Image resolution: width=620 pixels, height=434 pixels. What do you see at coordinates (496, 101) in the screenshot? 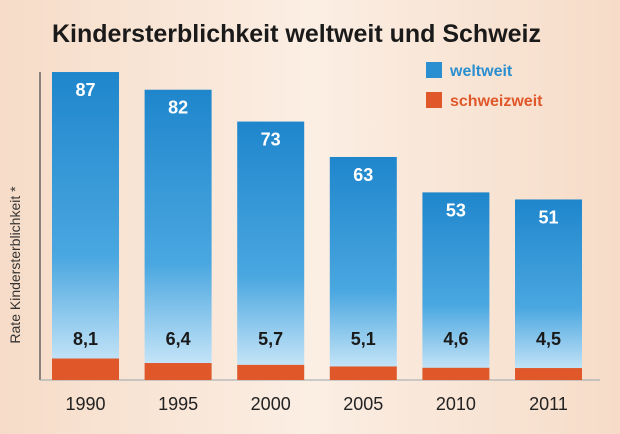
I see `legend-label-schweizweit: schweizweit` at bounding box center [496, 101].